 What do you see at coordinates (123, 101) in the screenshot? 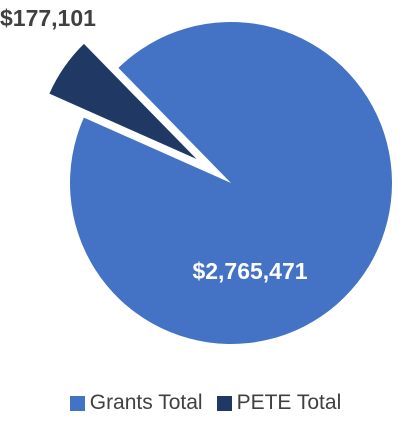
I see `pie-slice-pete-total` at bounding box center [123, 101].